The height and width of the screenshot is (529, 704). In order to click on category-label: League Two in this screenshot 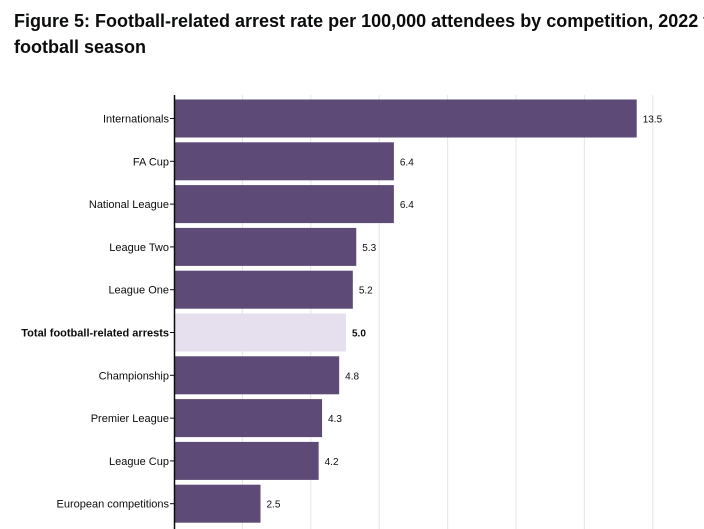, I will do `click(139, 248)`.